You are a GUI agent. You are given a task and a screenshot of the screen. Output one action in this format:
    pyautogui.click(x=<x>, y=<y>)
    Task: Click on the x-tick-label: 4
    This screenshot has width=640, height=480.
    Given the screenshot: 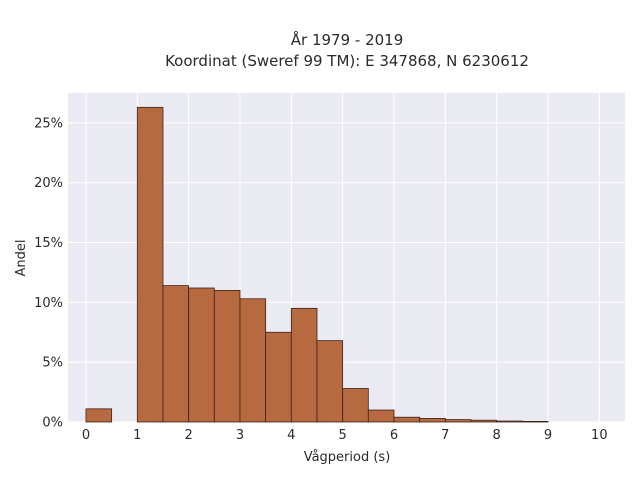 What is the action you would take?
    pyautogui.click(x=291, y=435)
    